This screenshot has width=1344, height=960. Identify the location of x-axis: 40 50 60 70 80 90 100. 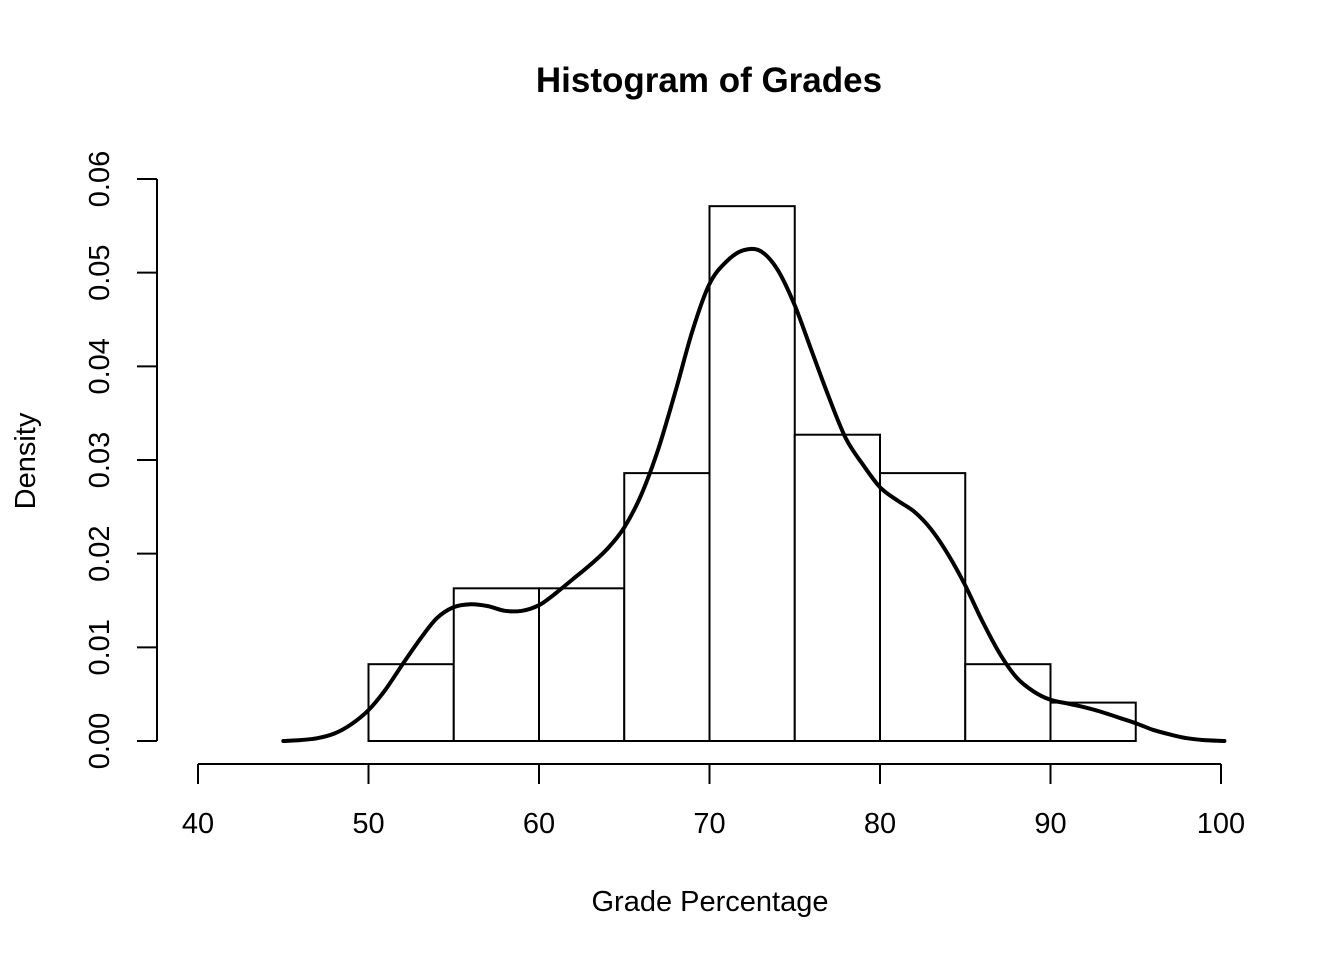
(713, 801).